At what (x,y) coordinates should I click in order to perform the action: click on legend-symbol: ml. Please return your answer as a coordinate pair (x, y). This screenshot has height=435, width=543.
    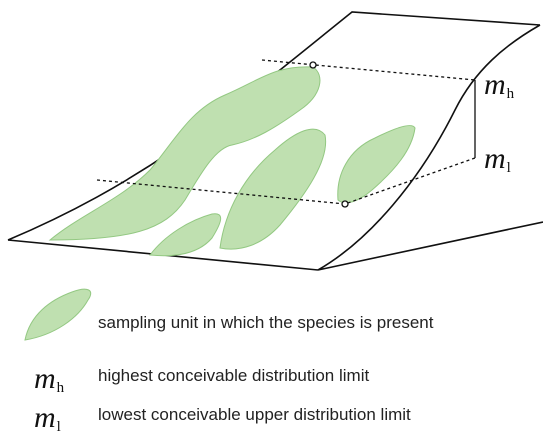
    Looking at the image, I should click on (47, 418).